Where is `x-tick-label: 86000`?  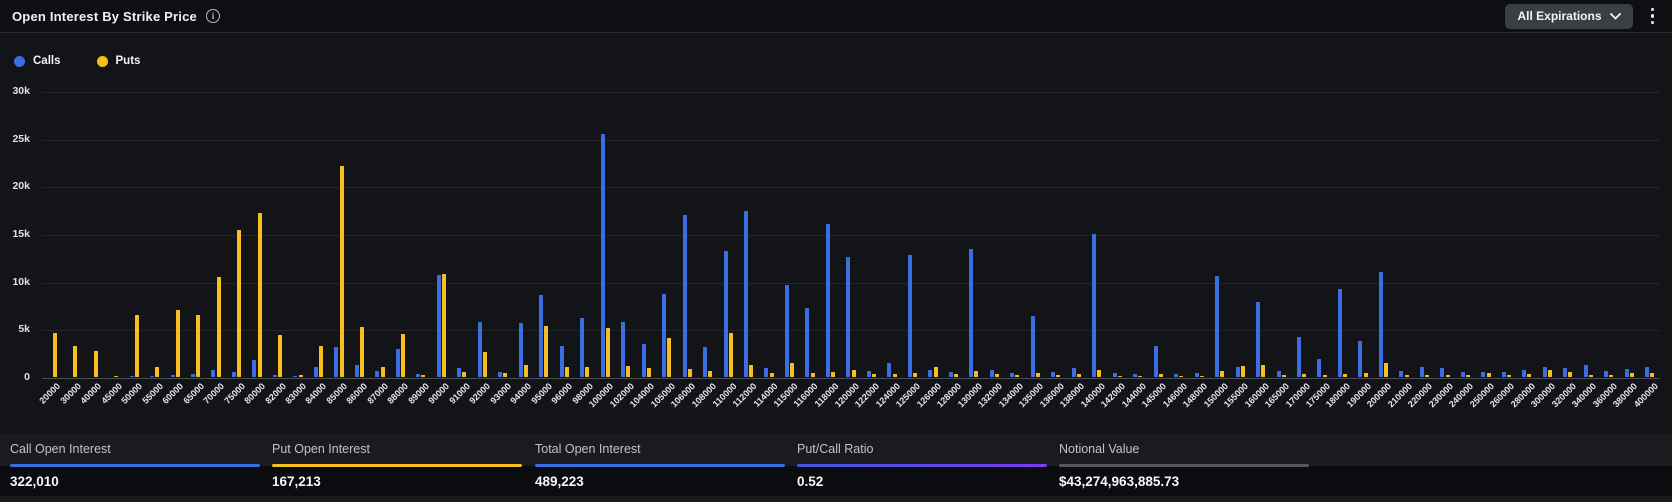
x-tick-label: 86000 is located at coordinates (357, 393).